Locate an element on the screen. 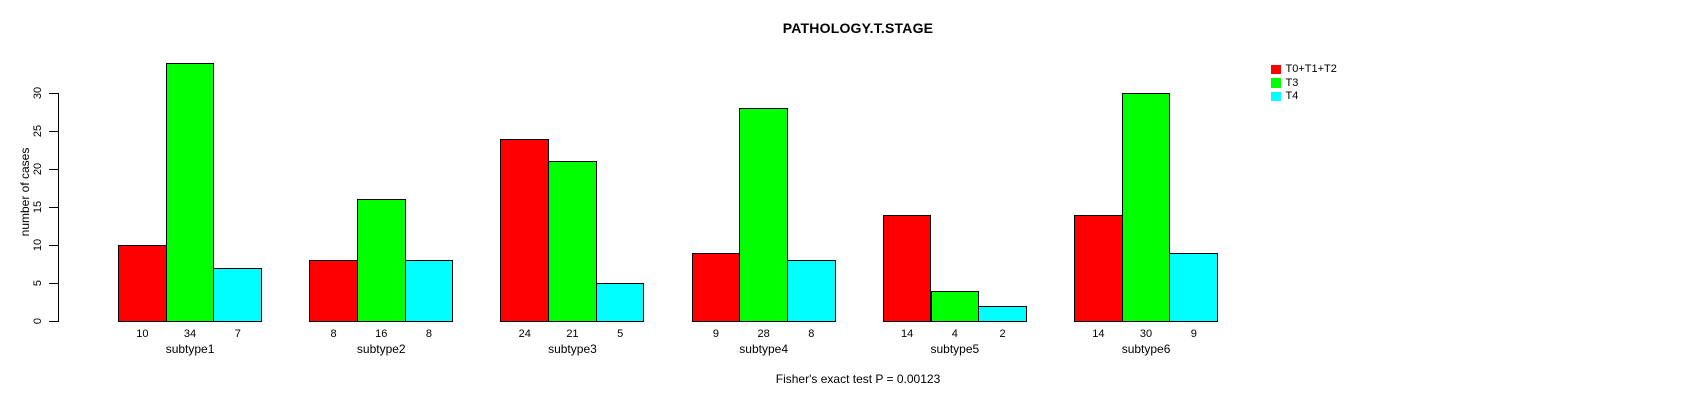  legend-item: T3 is located at coordinates (1304, 82).